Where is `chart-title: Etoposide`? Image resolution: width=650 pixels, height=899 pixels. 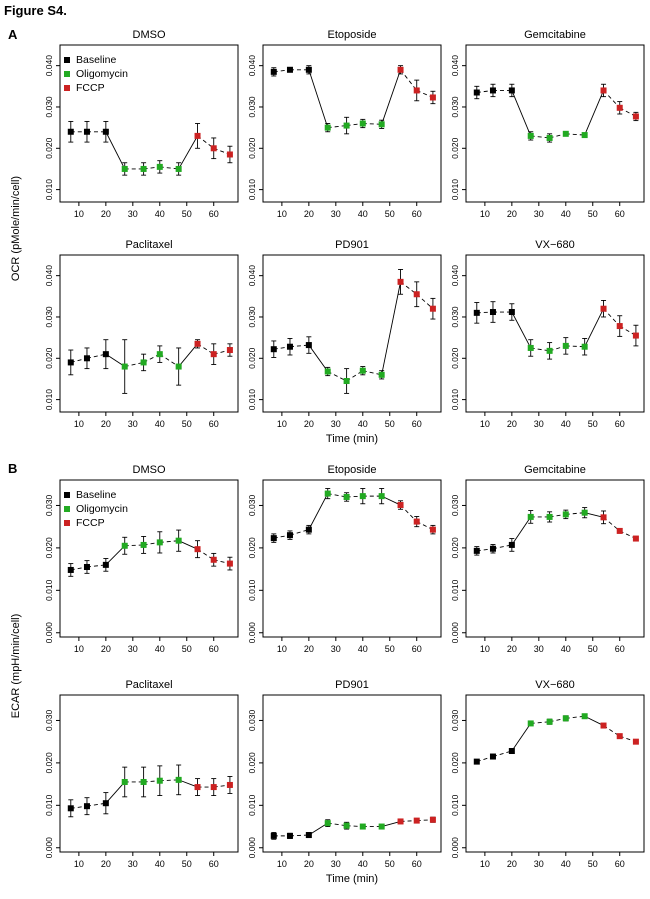
chart-title: Etoposide is located at coordinates (352, 35).